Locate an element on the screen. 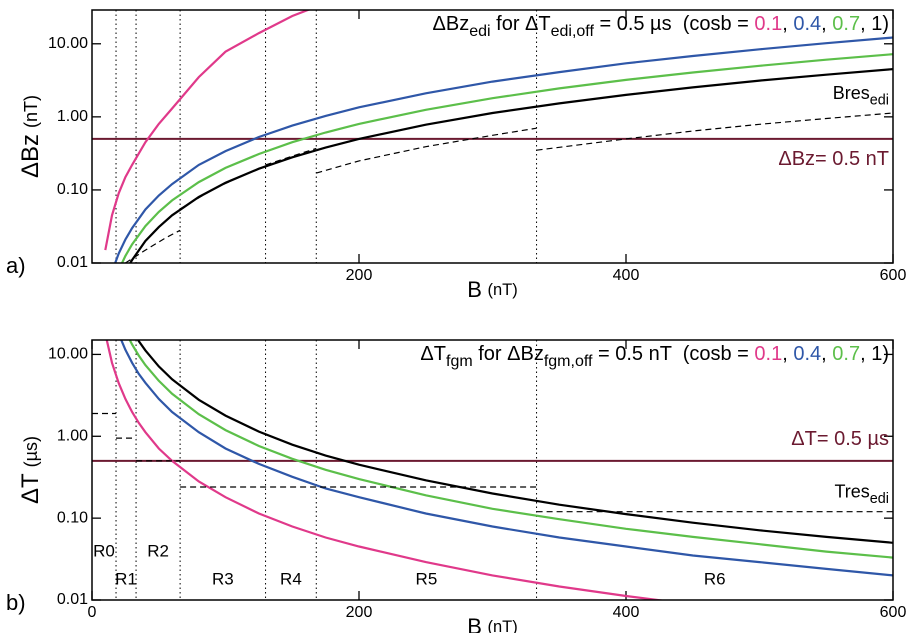 This screenshot has height=633, width=916. threshold-label: ΔBz= 0.5 nT is located at coordinates (833, 159).